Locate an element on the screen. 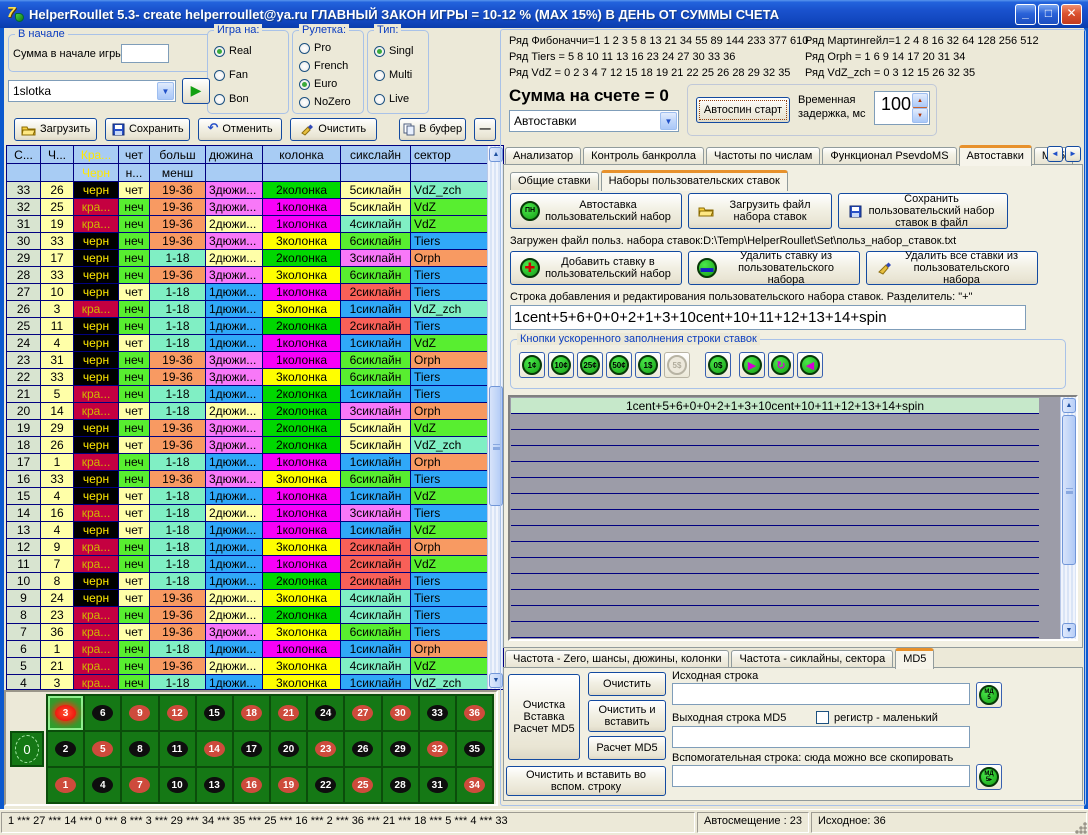  table-cell: 11 is located at coordinates (57, 326).